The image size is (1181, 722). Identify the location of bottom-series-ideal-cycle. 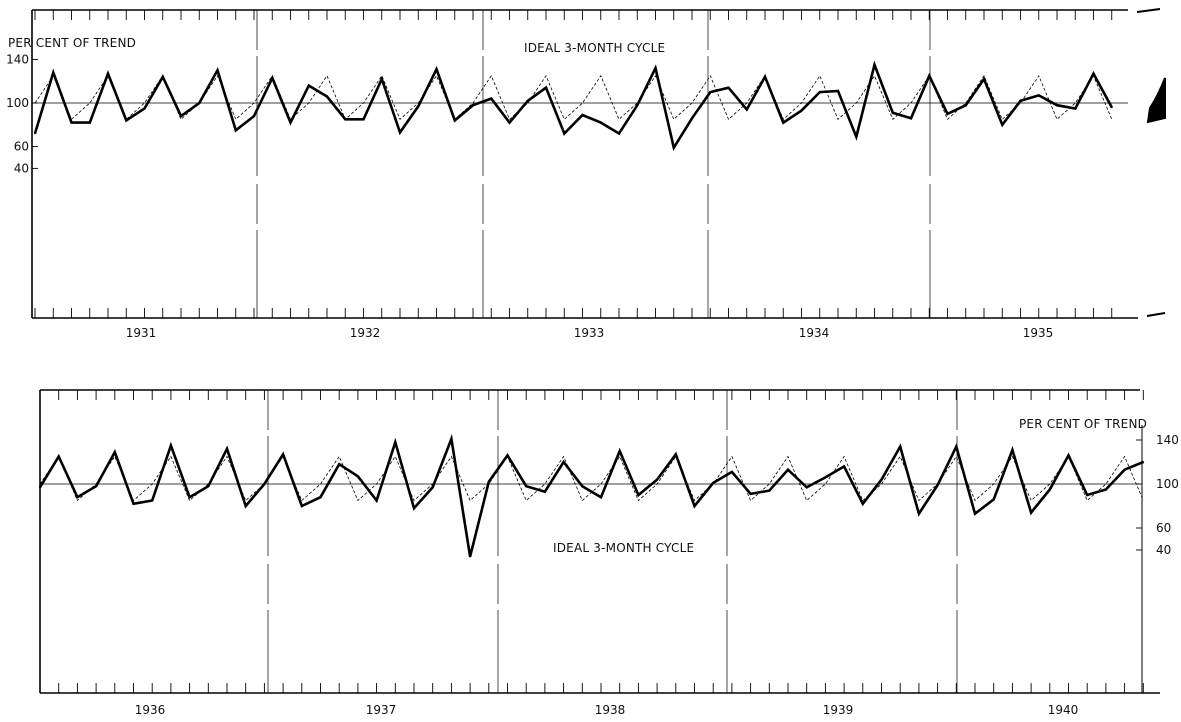
(591, 478).